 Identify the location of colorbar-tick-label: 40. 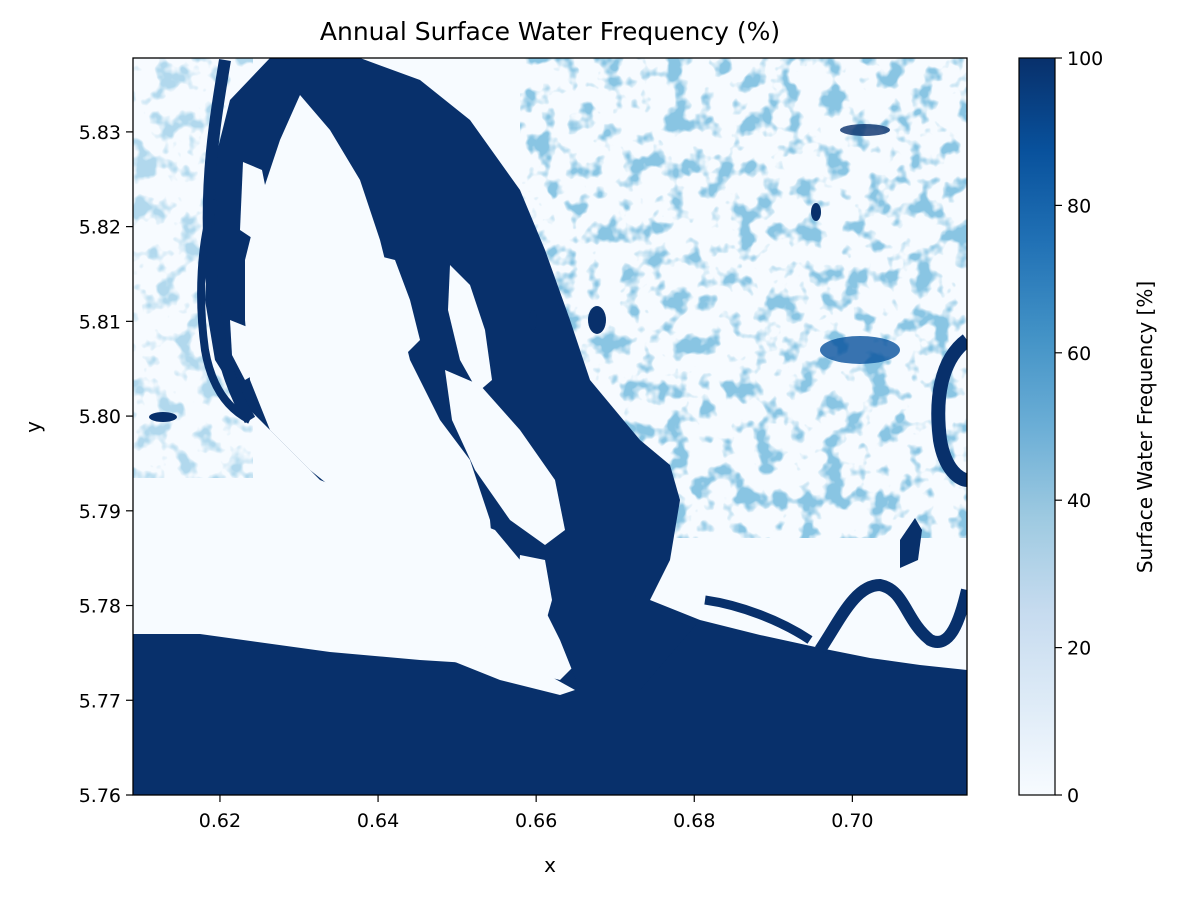
(1079, 501).